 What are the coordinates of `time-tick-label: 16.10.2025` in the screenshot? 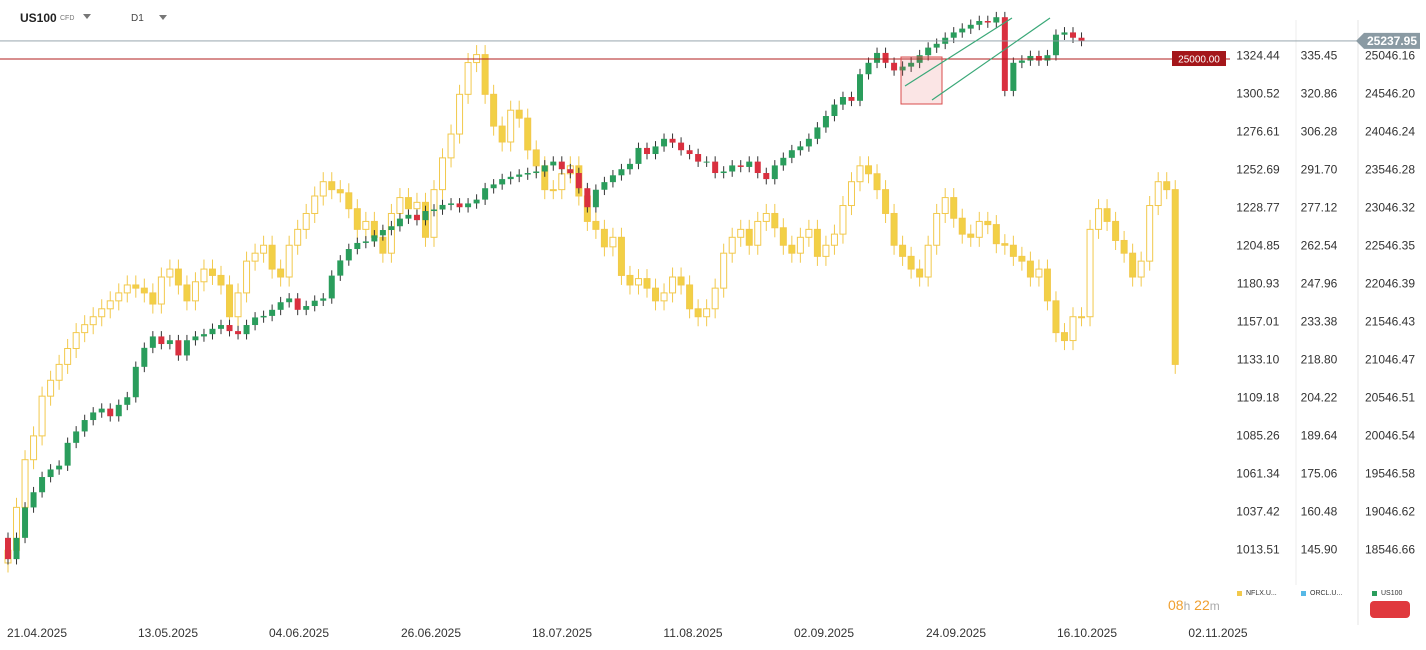 It's located at (1087, 633).